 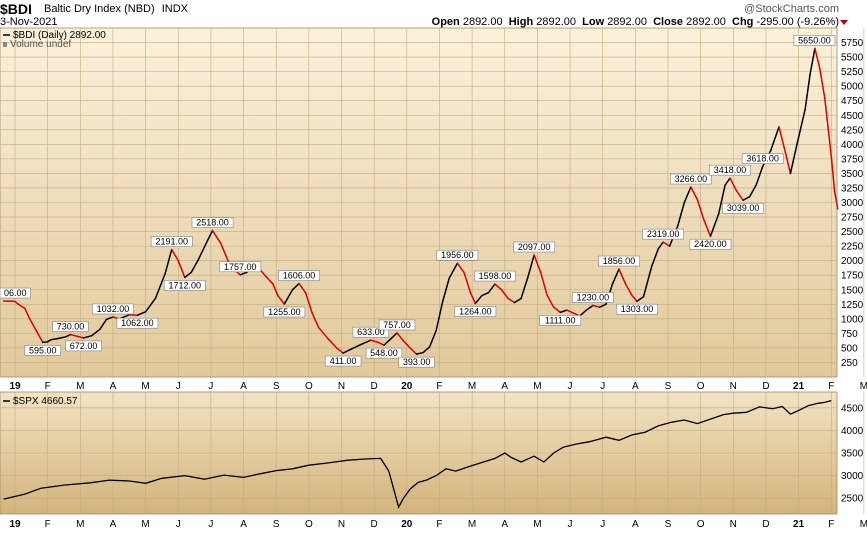 I want to click on value-label: 730.00, so click(x=71, y=327).